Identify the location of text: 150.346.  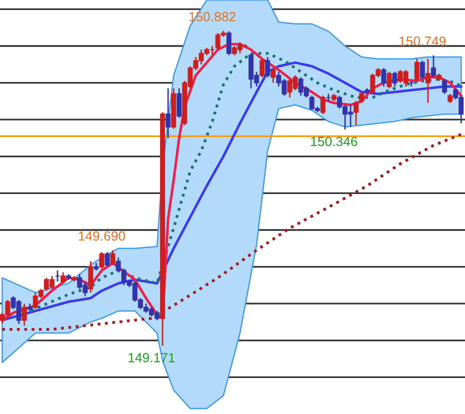
(334, 141).